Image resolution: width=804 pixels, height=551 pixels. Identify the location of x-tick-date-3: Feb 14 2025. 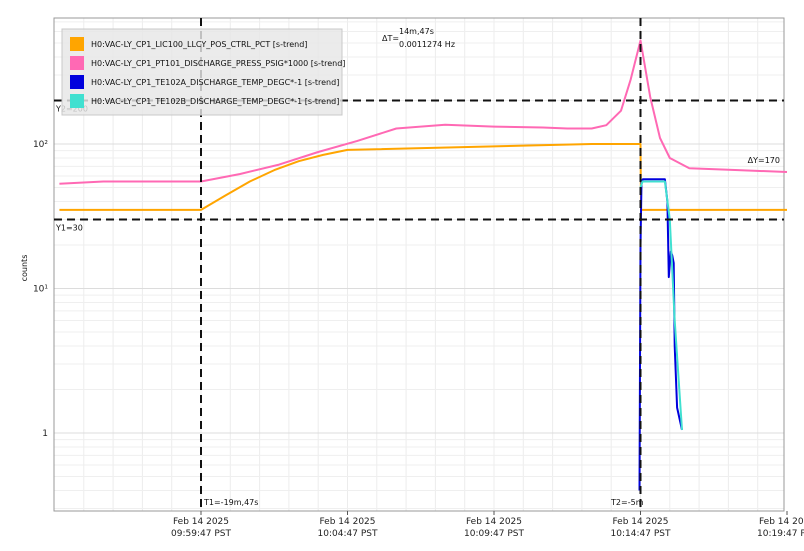
(494, 522).